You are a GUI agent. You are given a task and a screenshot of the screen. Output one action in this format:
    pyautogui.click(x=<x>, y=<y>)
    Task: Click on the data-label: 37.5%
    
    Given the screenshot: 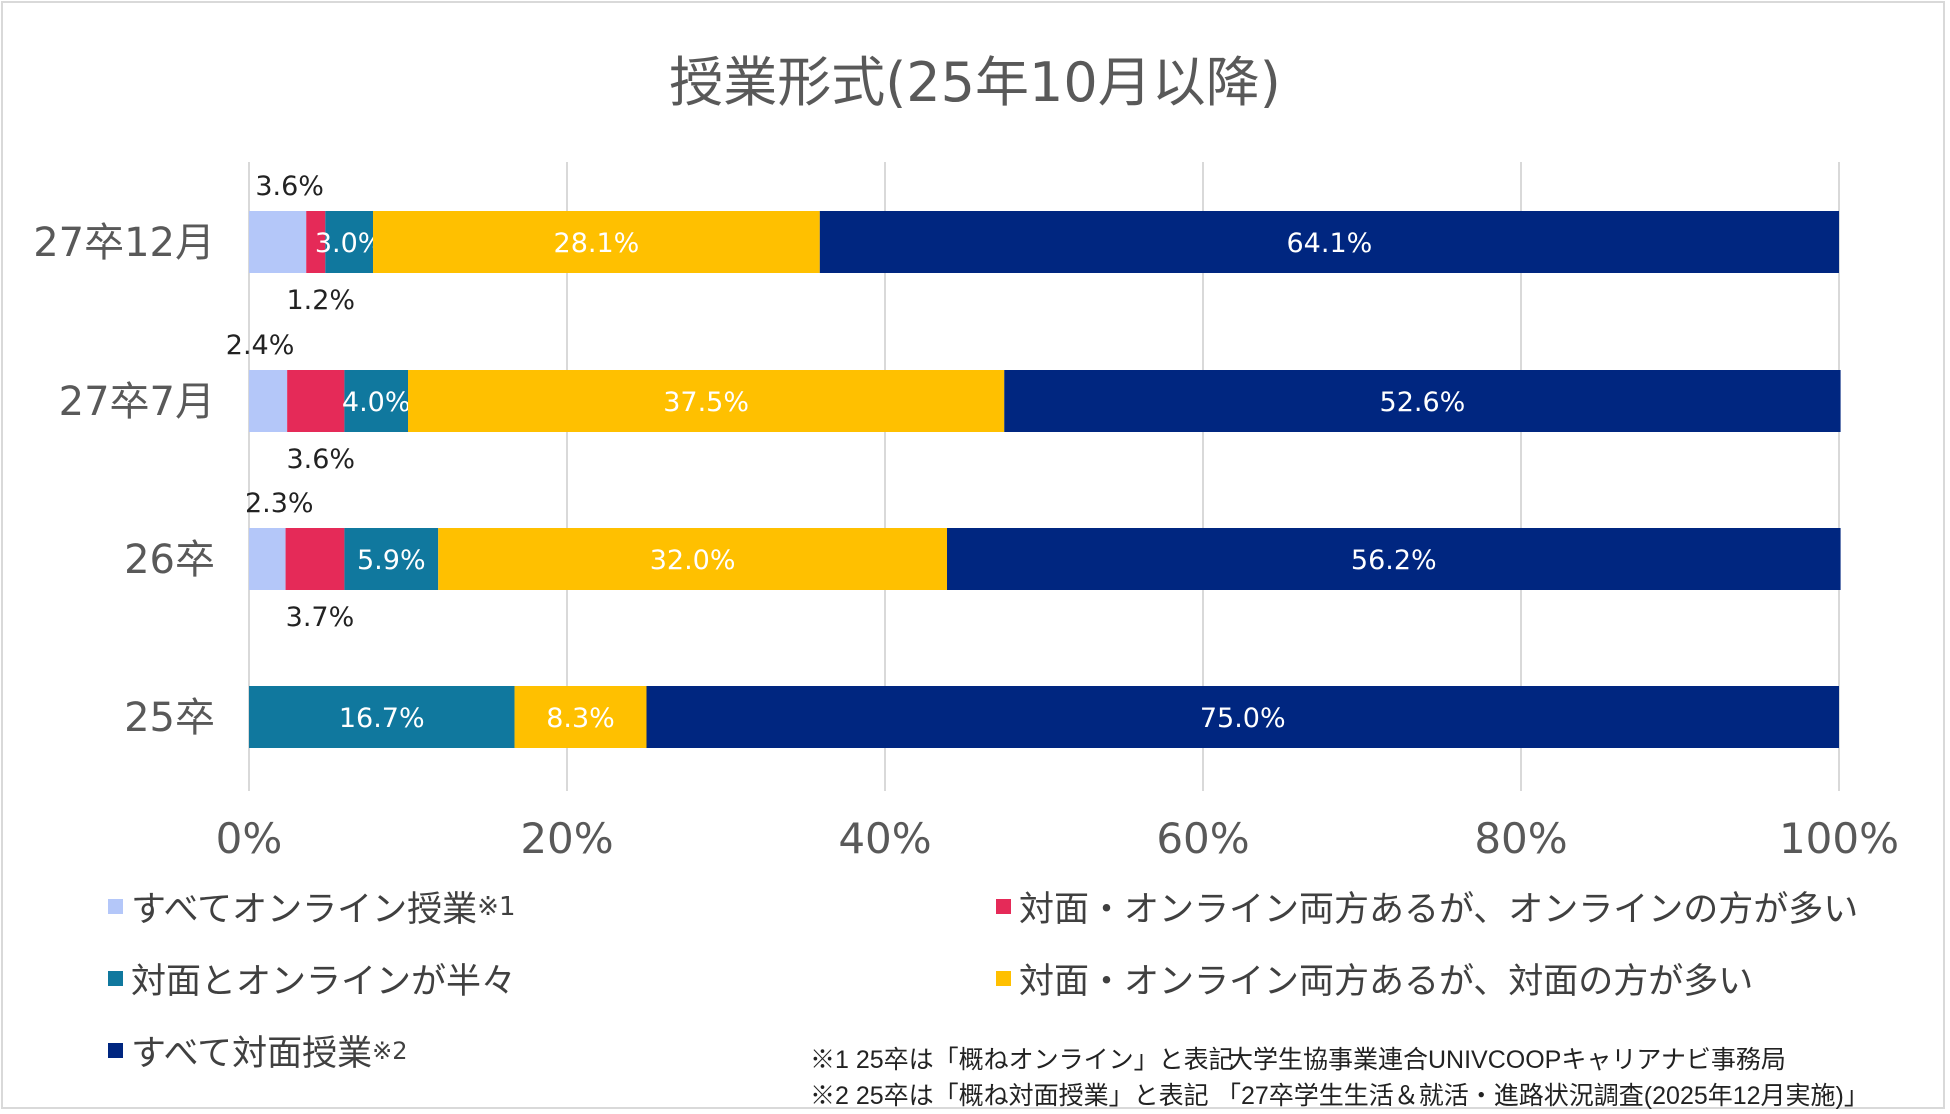 What is the action you would take?
    pyautogui.click(x=706, y=402)
    